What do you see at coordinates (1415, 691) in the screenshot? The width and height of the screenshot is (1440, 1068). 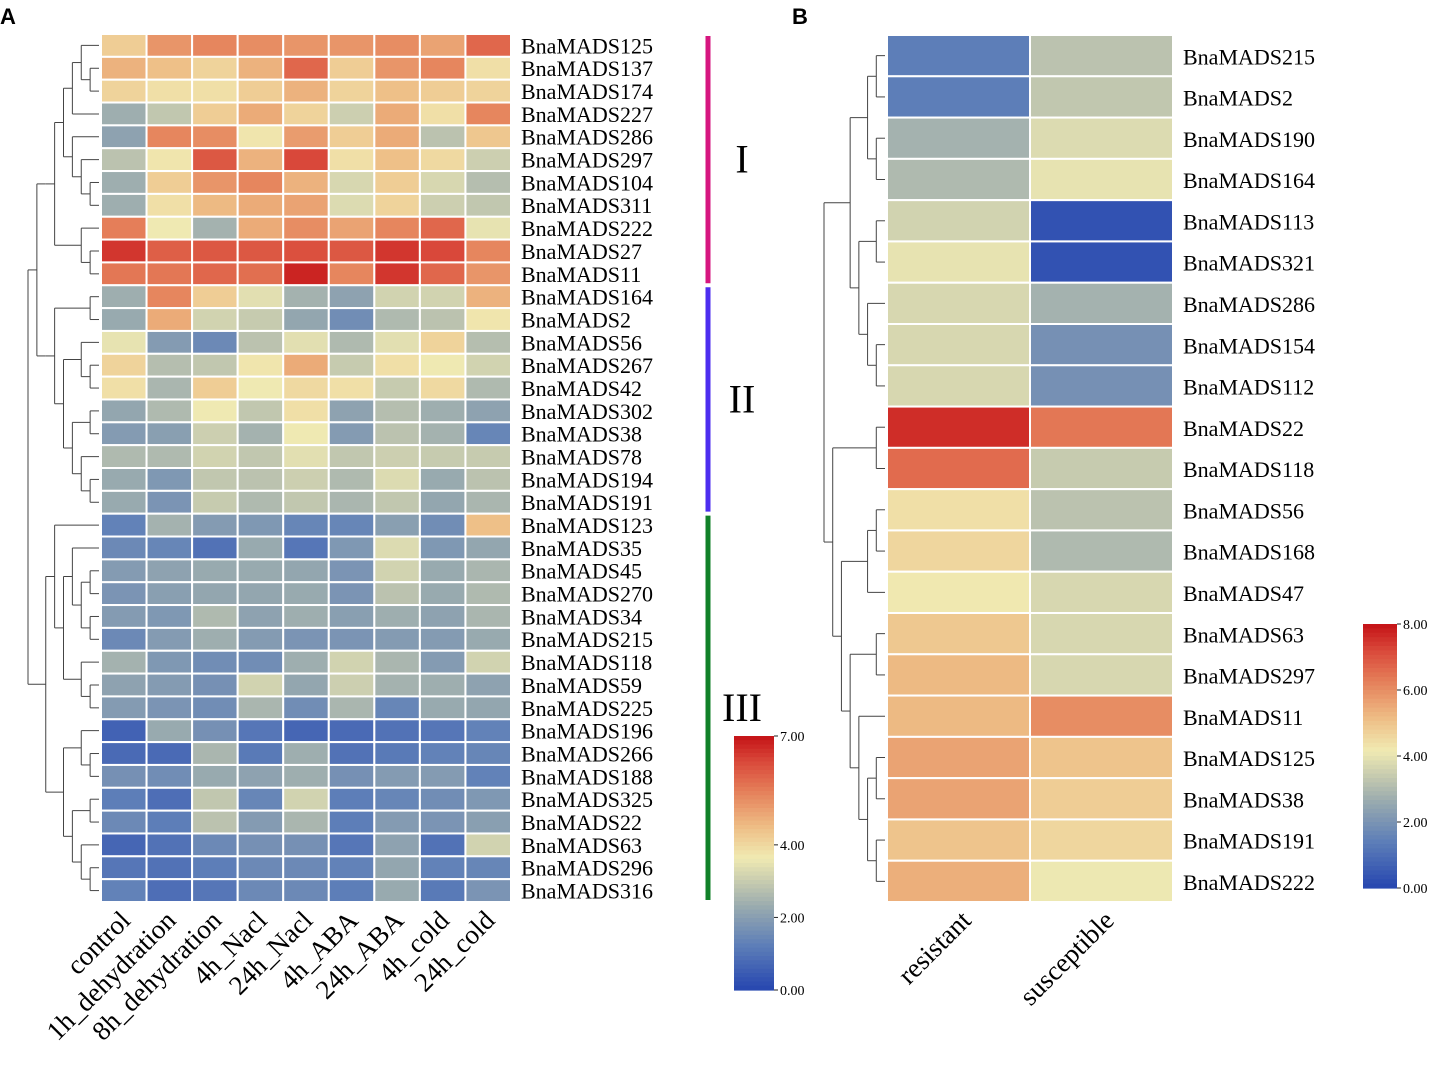 I see `colorbar-tick-label: 6.00` at bounding box center [1415, 691].